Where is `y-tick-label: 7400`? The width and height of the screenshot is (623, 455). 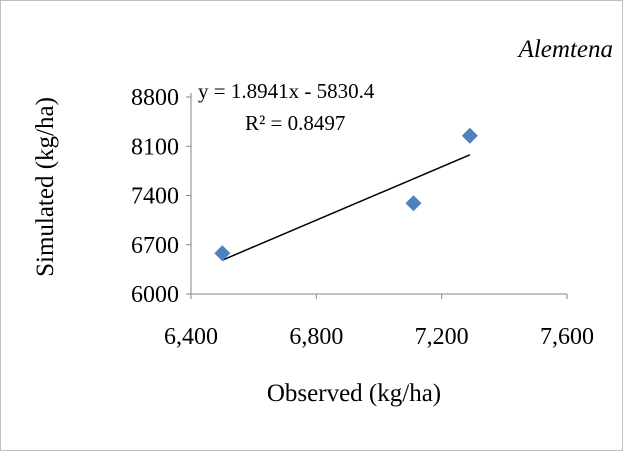
y-tick-label: 7400 is located at coordinates (155, 197).